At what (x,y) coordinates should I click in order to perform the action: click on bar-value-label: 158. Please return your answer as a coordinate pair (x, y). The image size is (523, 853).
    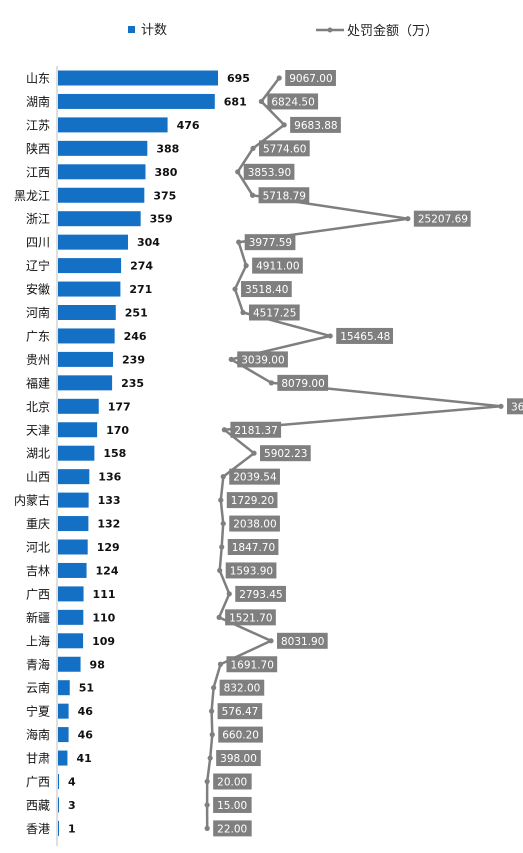
    Looking at the image, I should click on (114, 453).